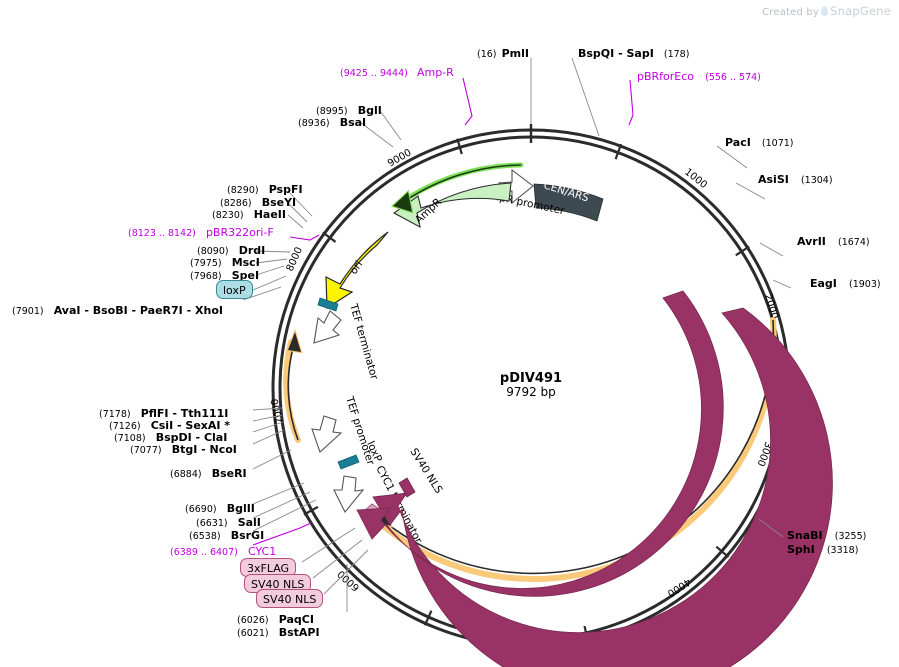 The height and width of the screenshot is (667, 899). What do you see at coordinates (457, 195) in the screenshot?
I see `feature-ampr: AmpR` at bounding box center [457, 195].